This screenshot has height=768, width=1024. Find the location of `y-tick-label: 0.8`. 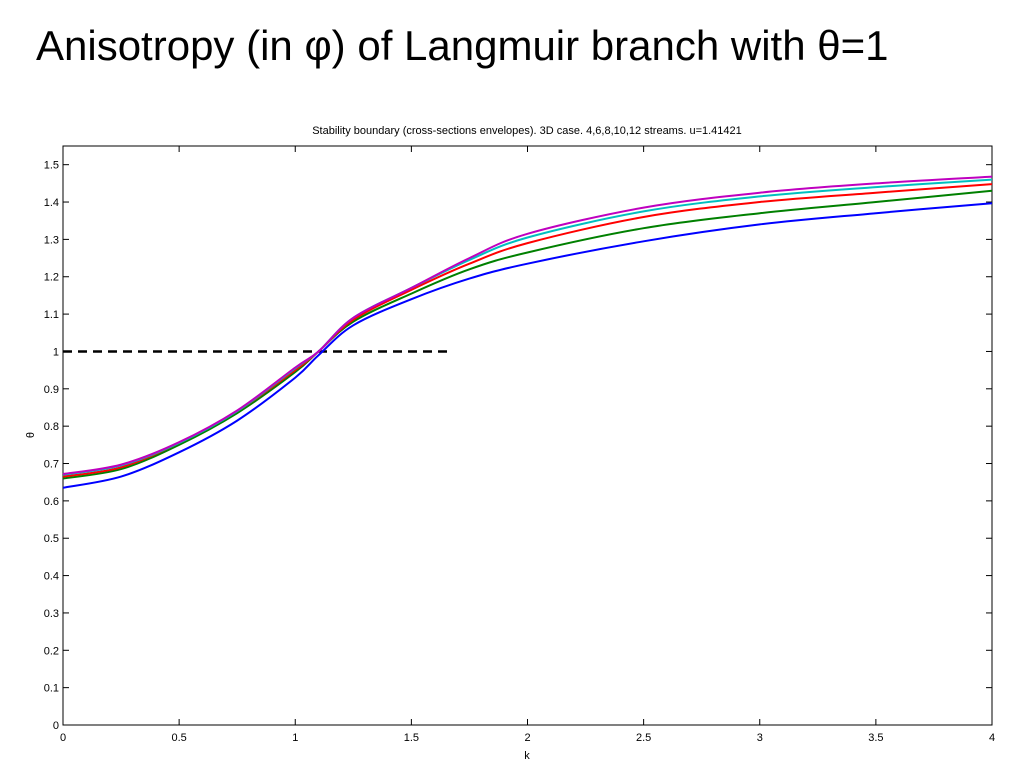

y-tick-label: 0.8 is located at coordinates (51, 427).